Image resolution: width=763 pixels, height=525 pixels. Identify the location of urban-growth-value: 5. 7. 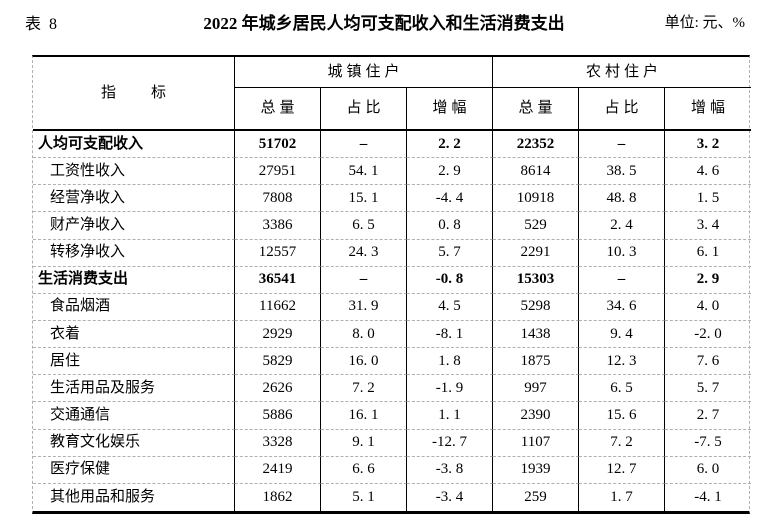
(450, 253).